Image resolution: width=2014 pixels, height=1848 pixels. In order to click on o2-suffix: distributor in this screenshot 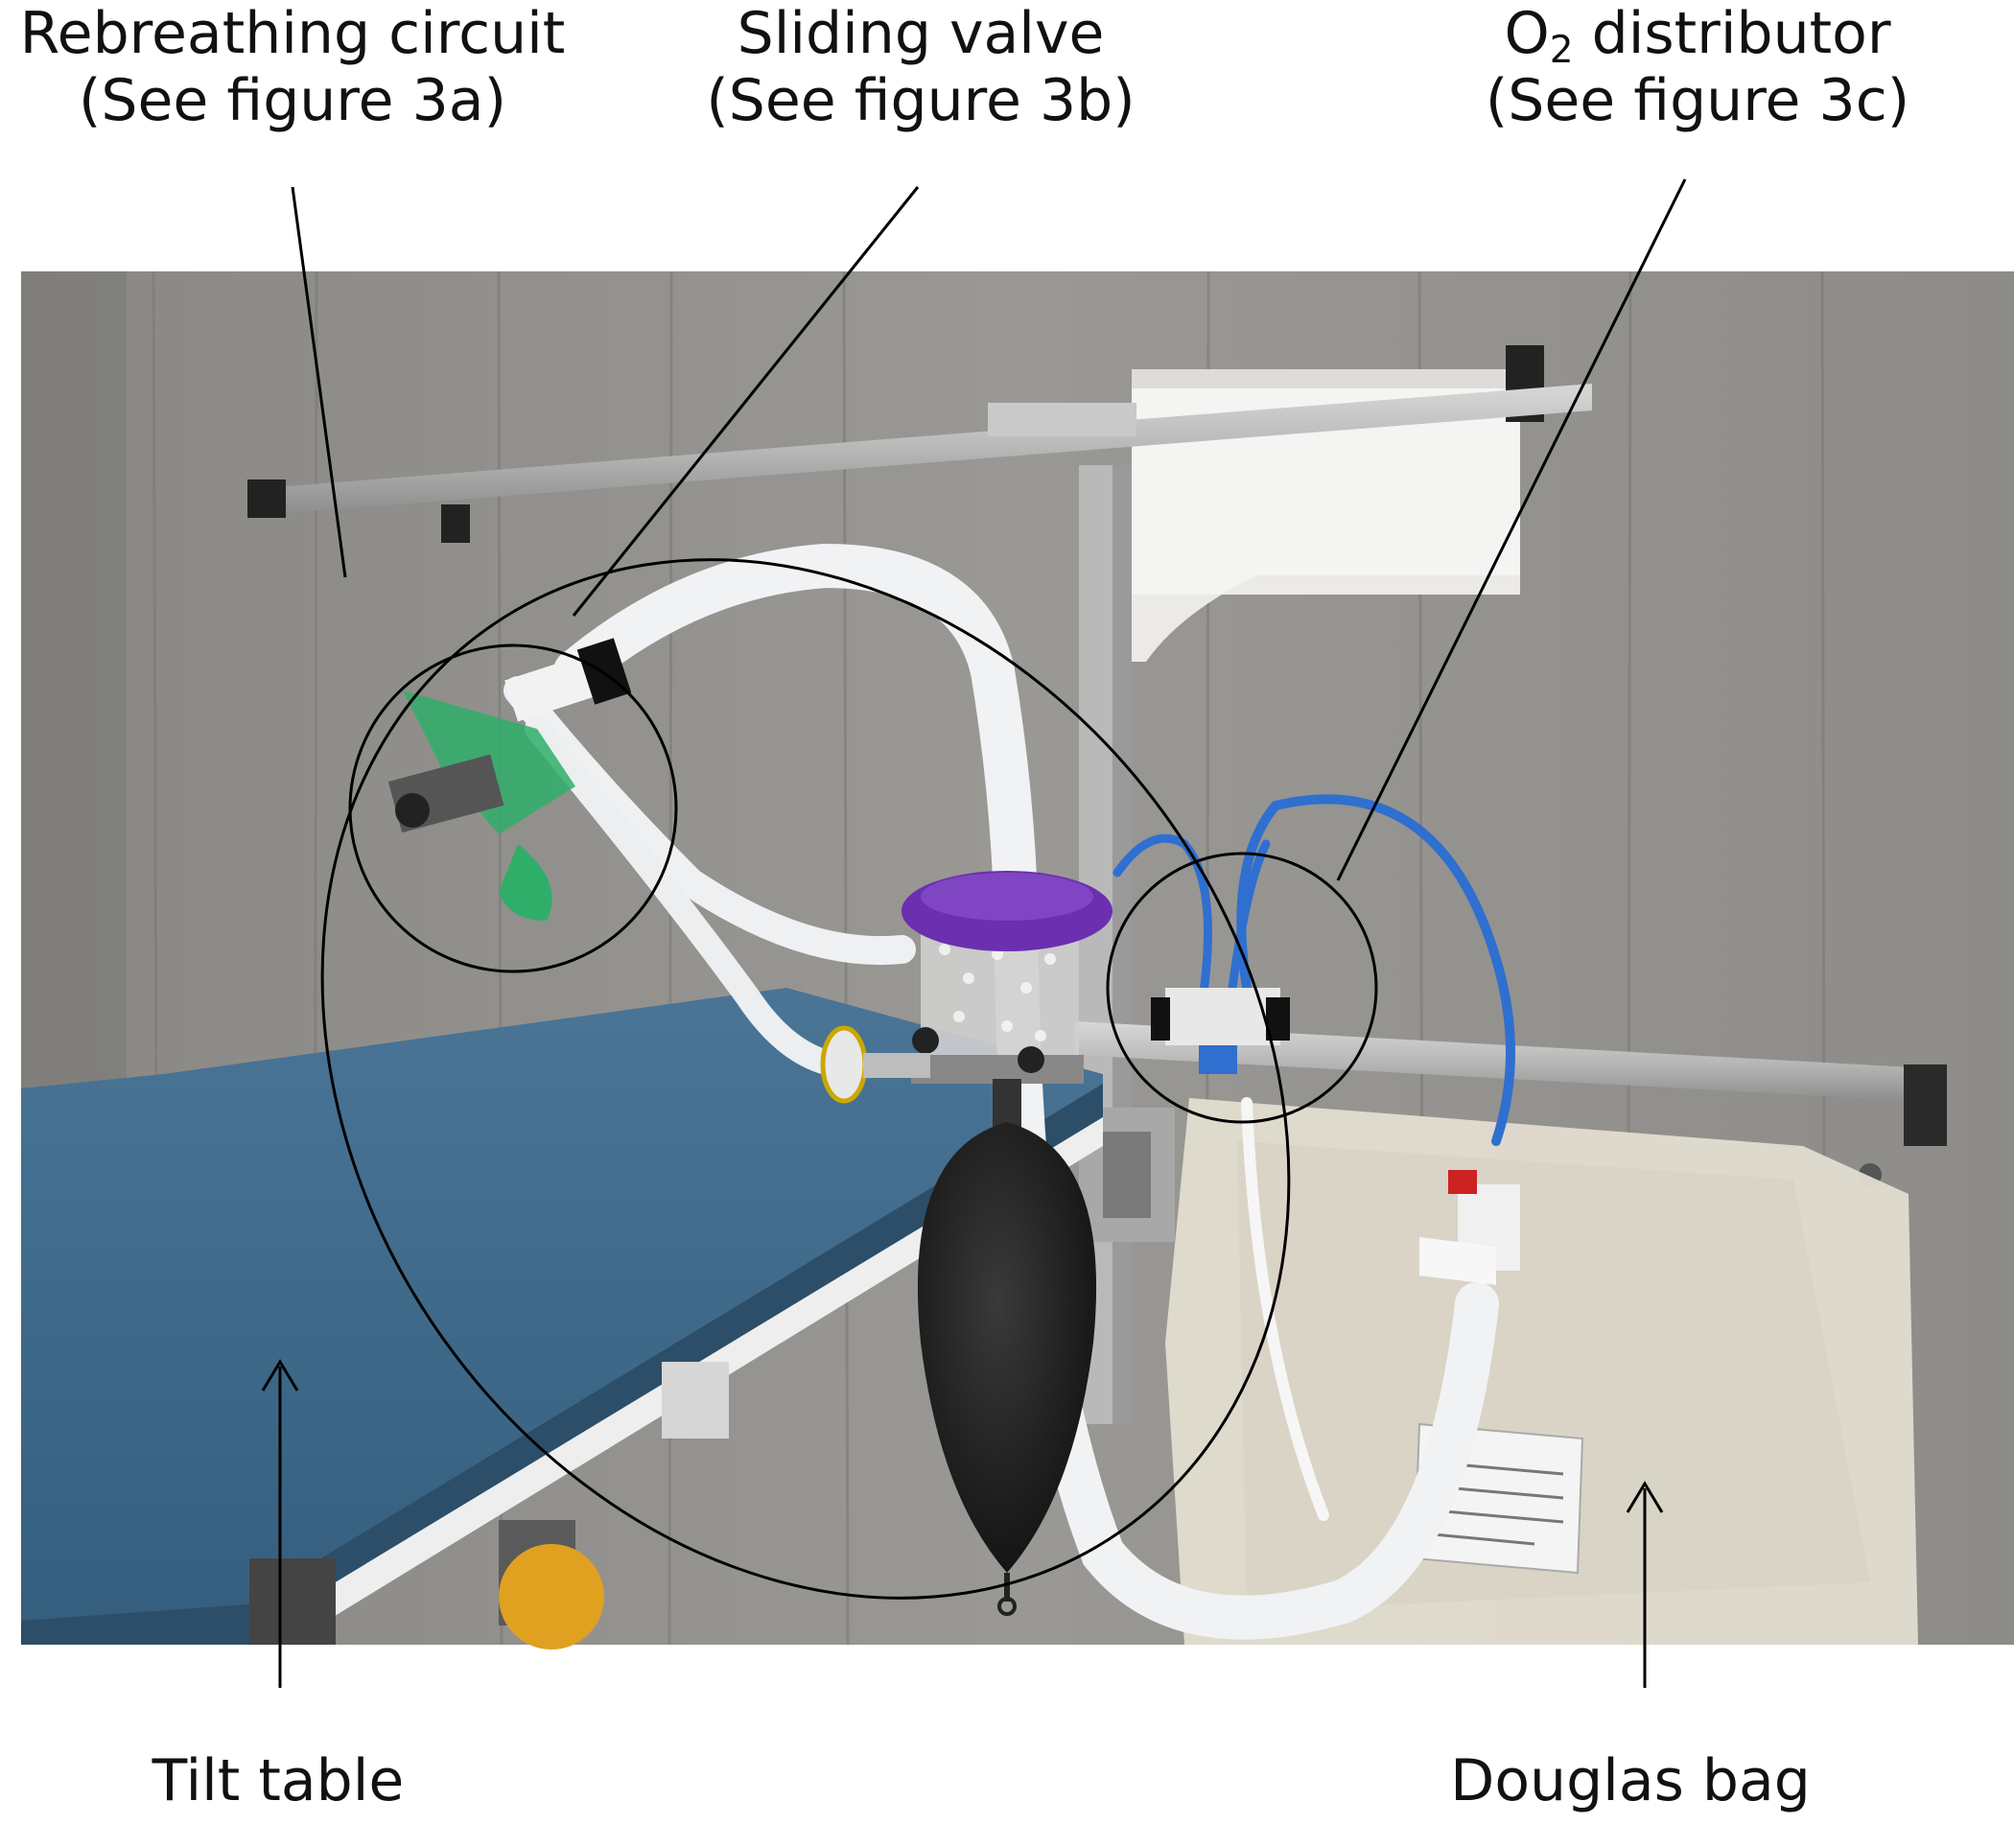, I will do `click(1732, 33)`.